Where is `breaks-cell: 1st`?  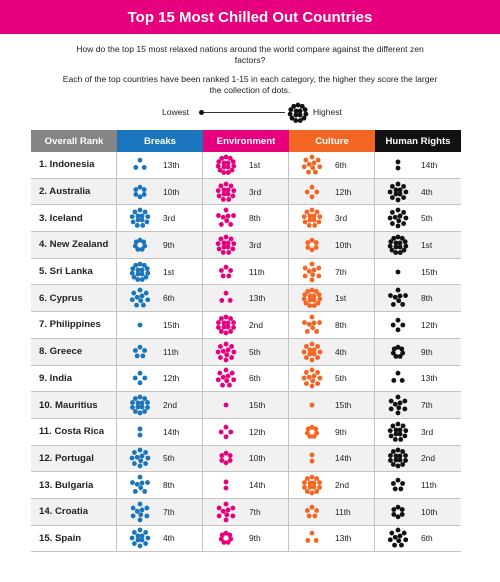
breaks-cell: 1st is located at coordinates (160, 271).